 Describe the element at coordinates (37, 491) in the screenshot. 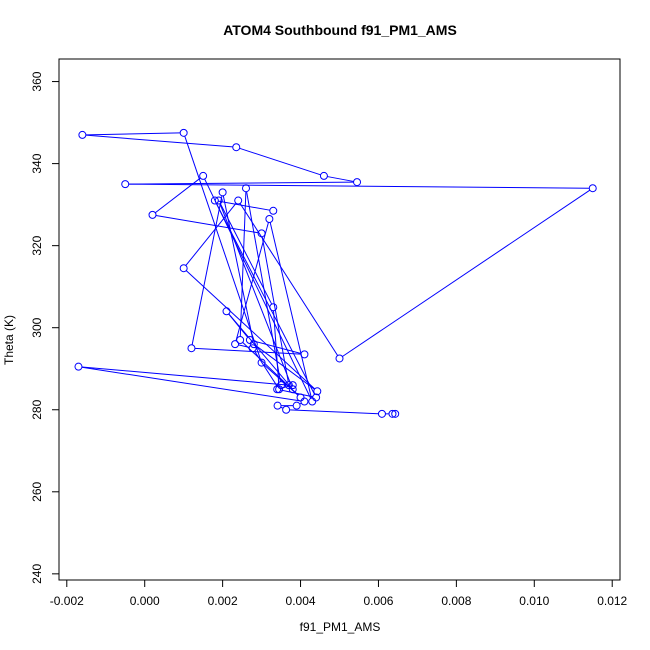

I see `y-tick-label: 260` at that location.